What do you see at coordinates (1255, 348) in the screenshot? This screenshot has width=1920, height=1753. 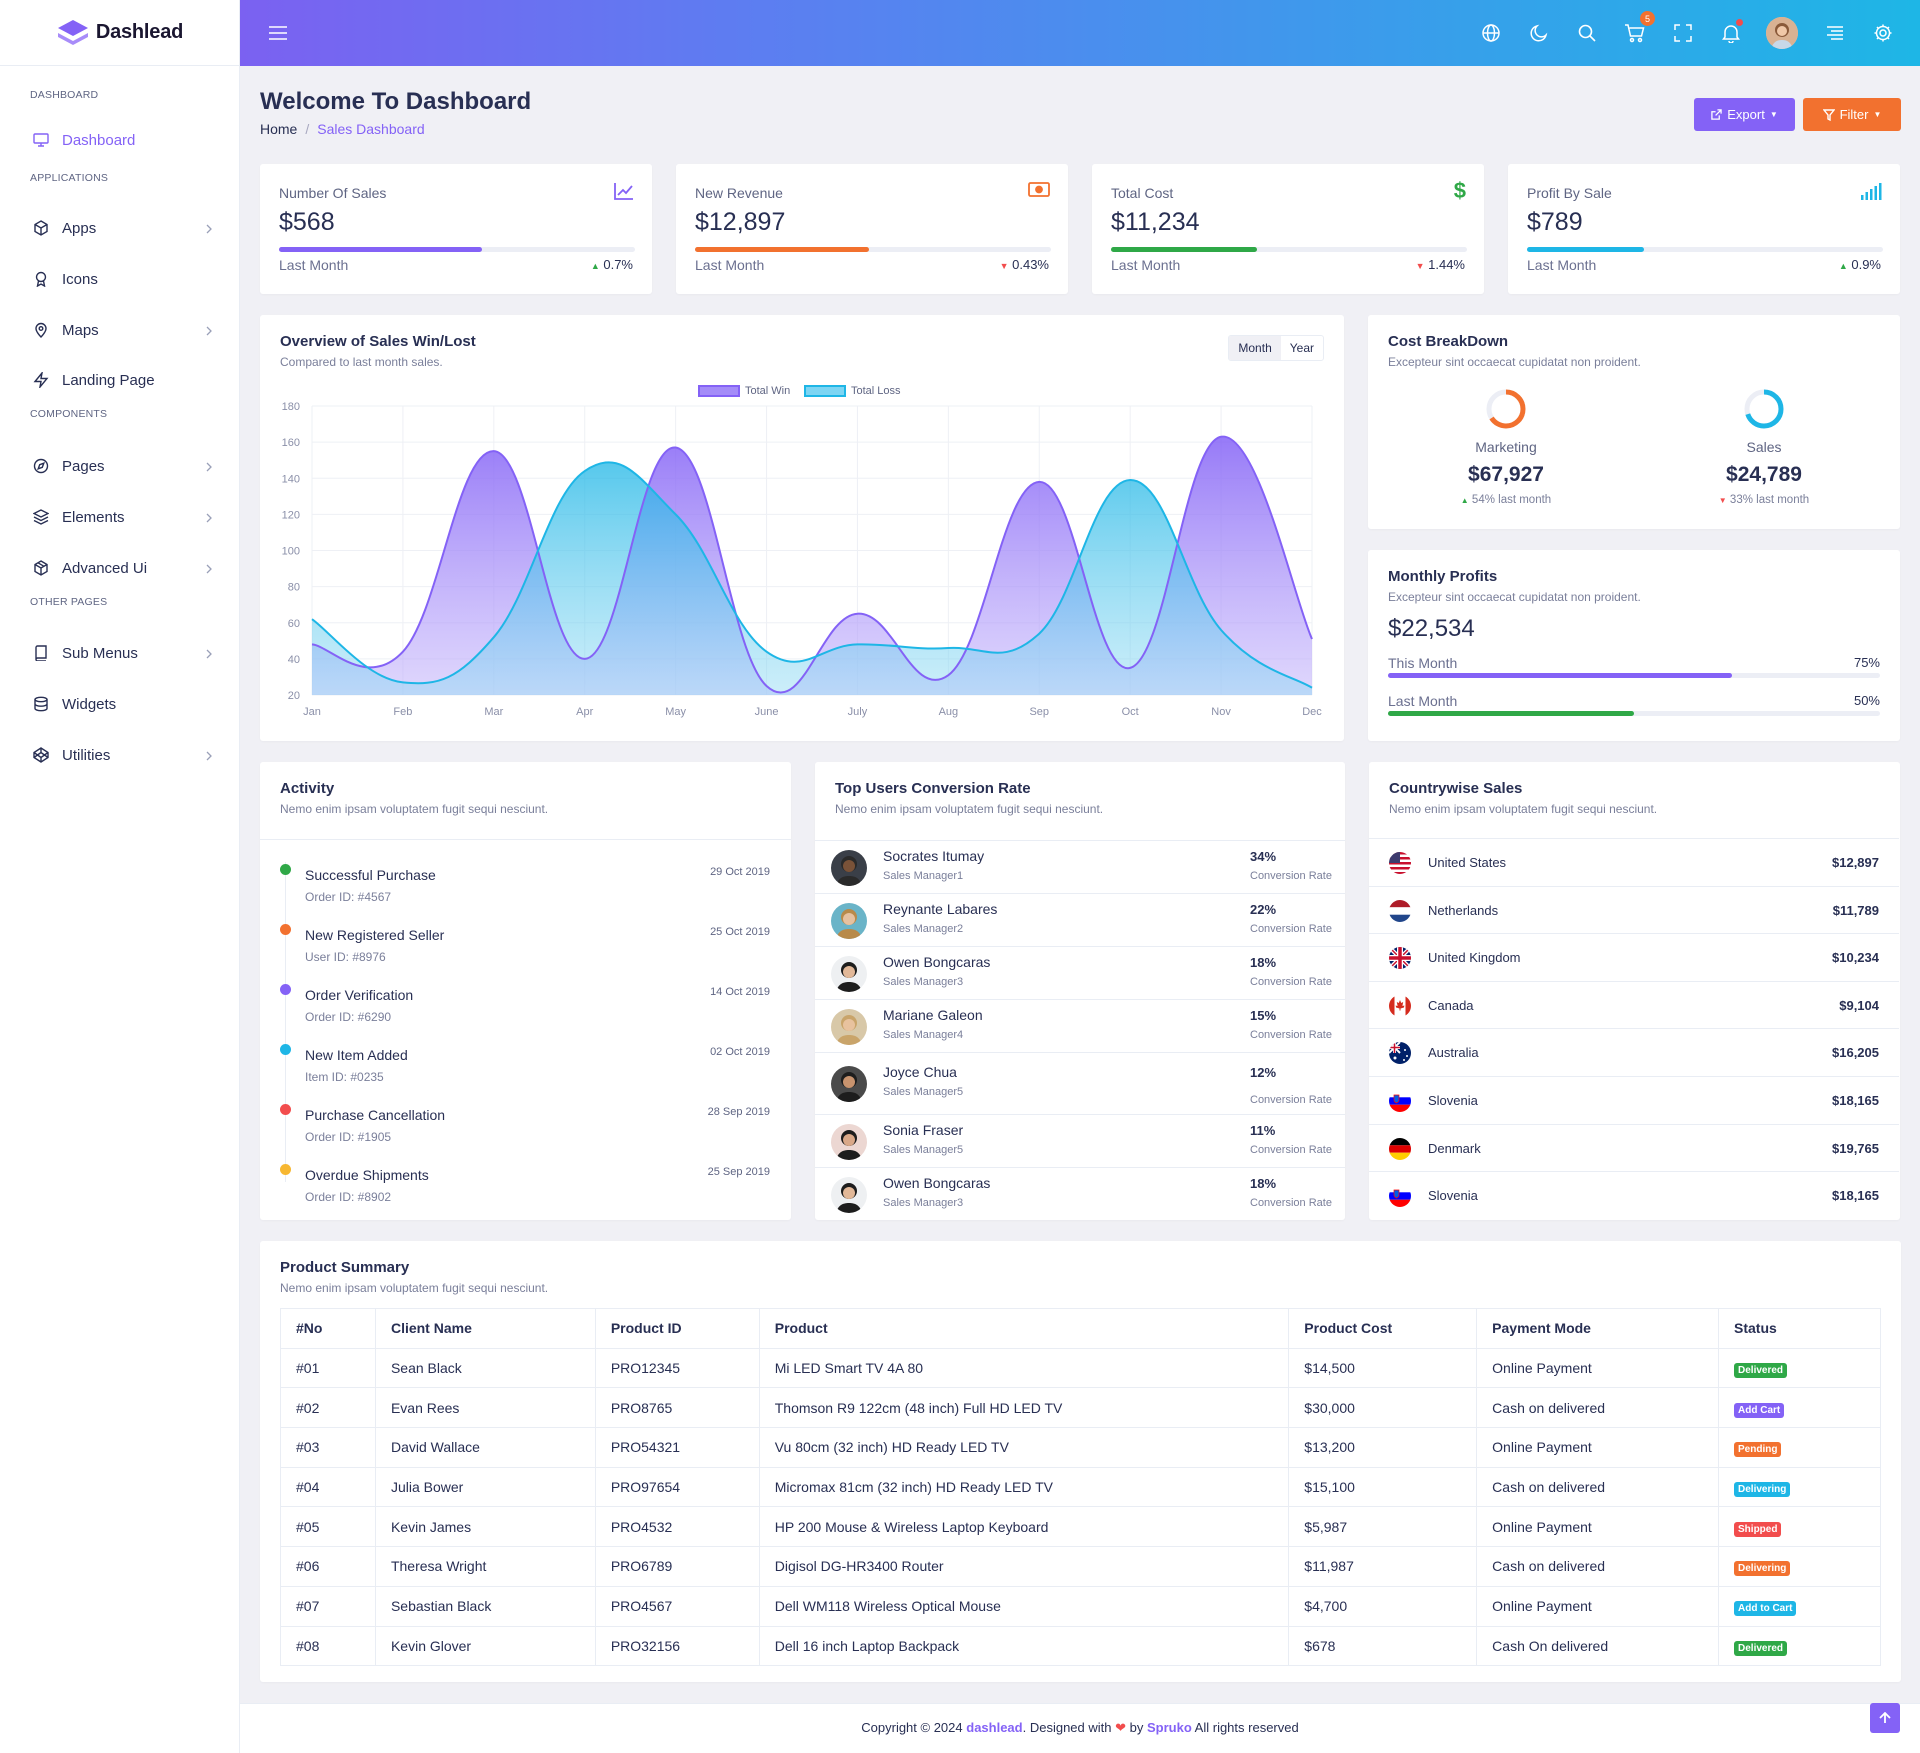 I see `toggle-month: Month` at bounding box center [1255, 348].